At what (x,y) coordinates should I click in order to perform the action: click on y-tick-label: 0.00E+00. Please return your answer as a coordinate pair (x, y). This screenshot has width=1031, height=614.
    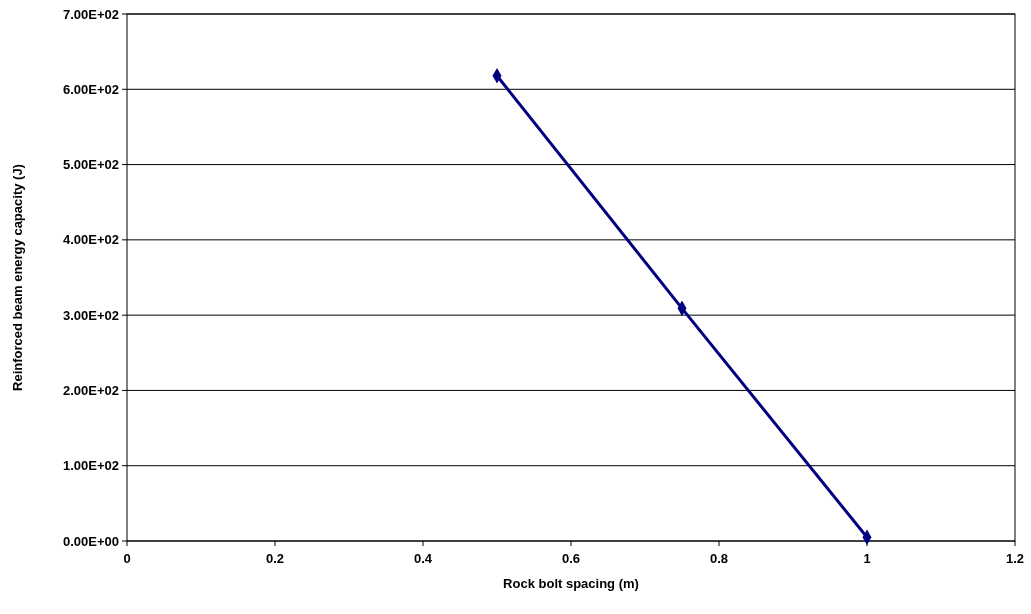
    Looking at the image, I should click on (90, 541).